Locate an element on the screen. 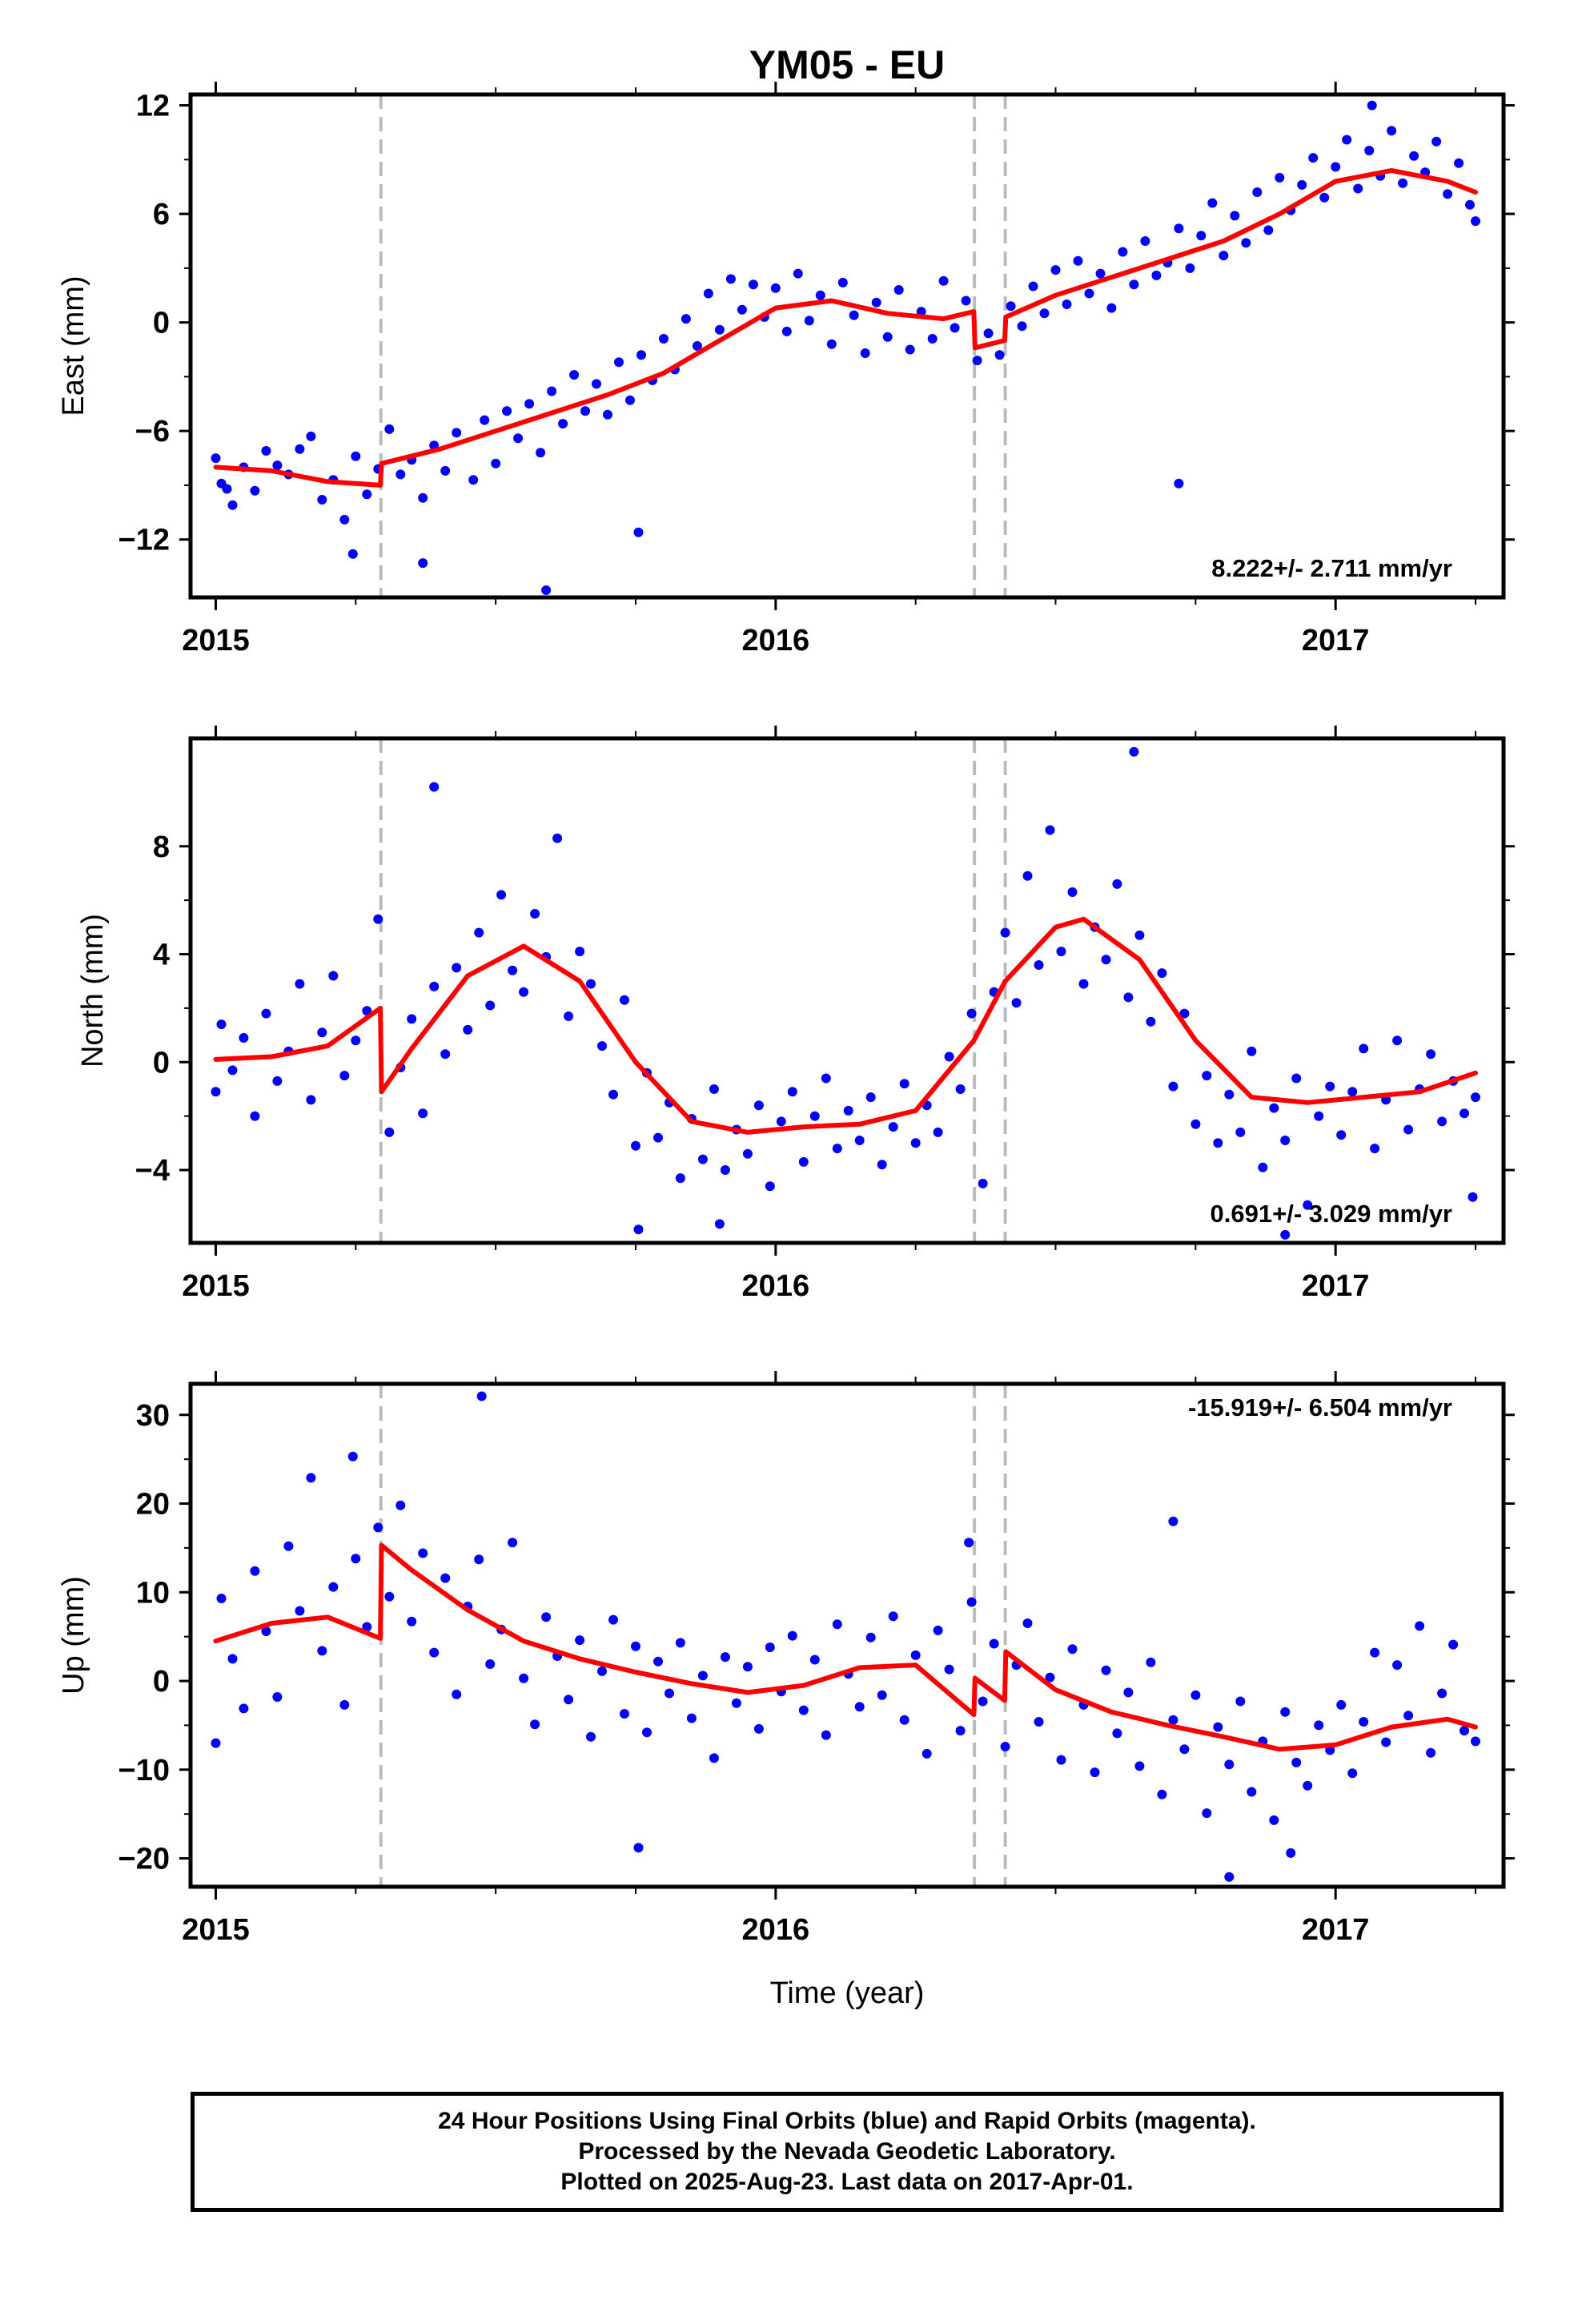  x-tick-label-up-0: 2015 is located at coordinates (216, 1930).